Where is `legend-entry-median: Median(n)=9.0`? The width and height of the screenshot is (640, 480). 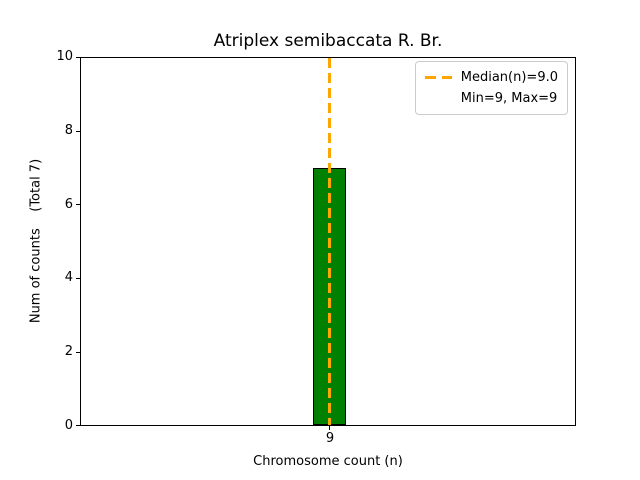
legend-entry-median: Median(n)=9.0 is located at coordinates (491, 77).